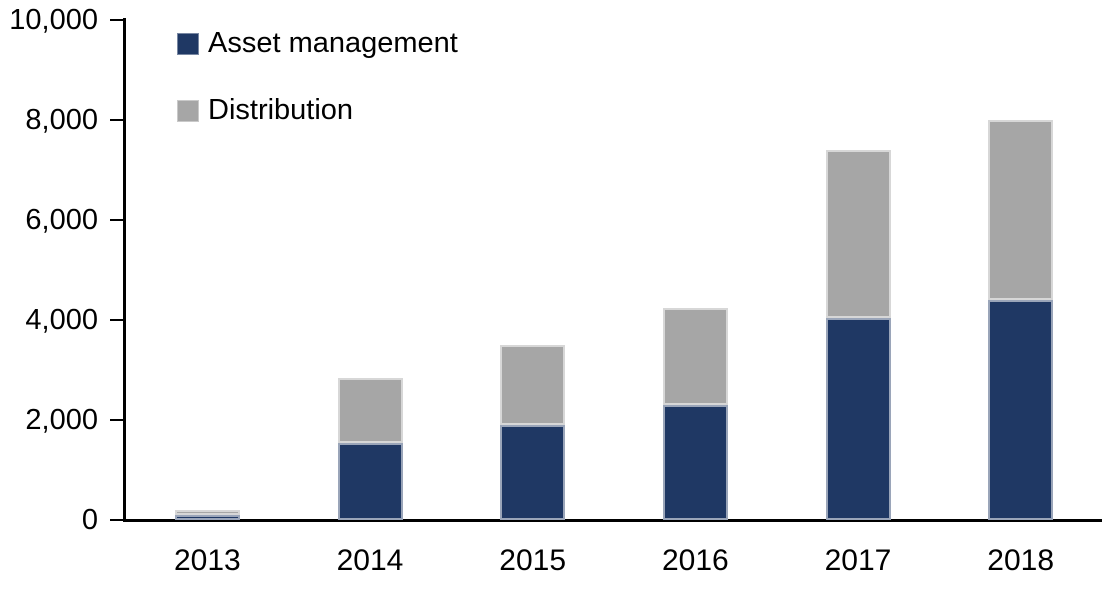  I want to click on bar-segment-2014-distribution, so click(370, 410).